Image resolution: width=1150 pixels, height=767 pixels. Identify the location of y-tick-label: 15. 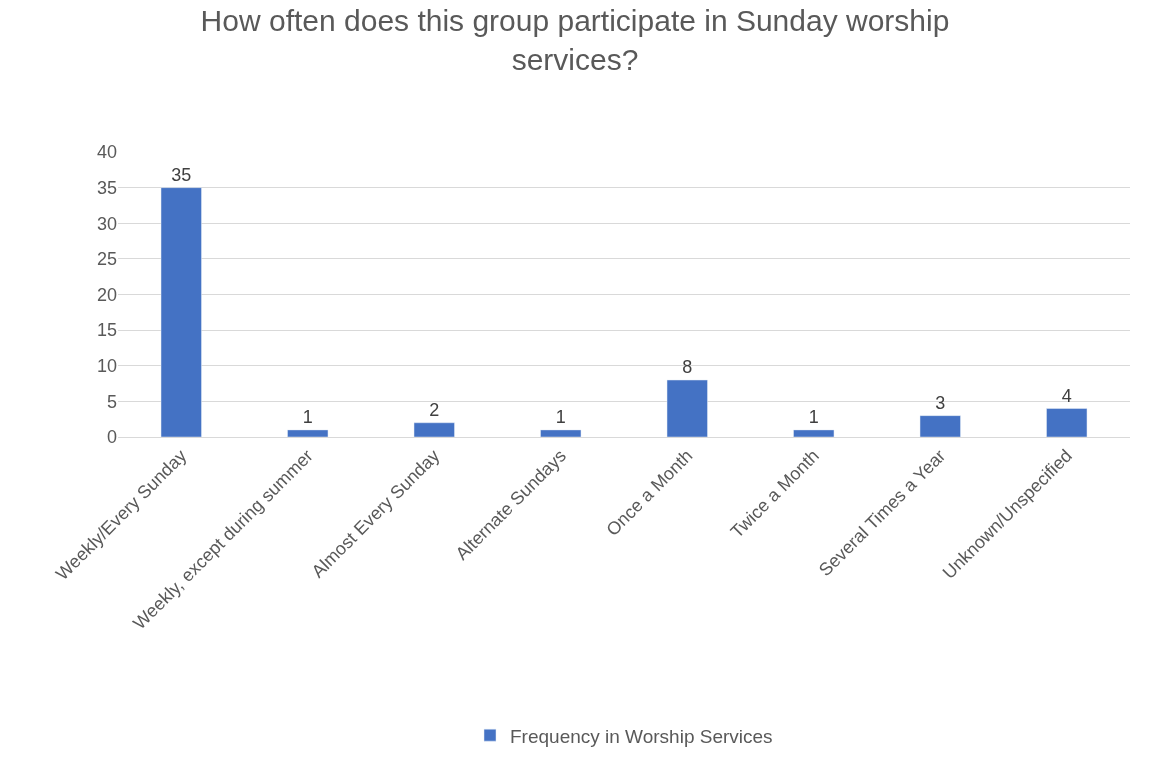
(106, 330).